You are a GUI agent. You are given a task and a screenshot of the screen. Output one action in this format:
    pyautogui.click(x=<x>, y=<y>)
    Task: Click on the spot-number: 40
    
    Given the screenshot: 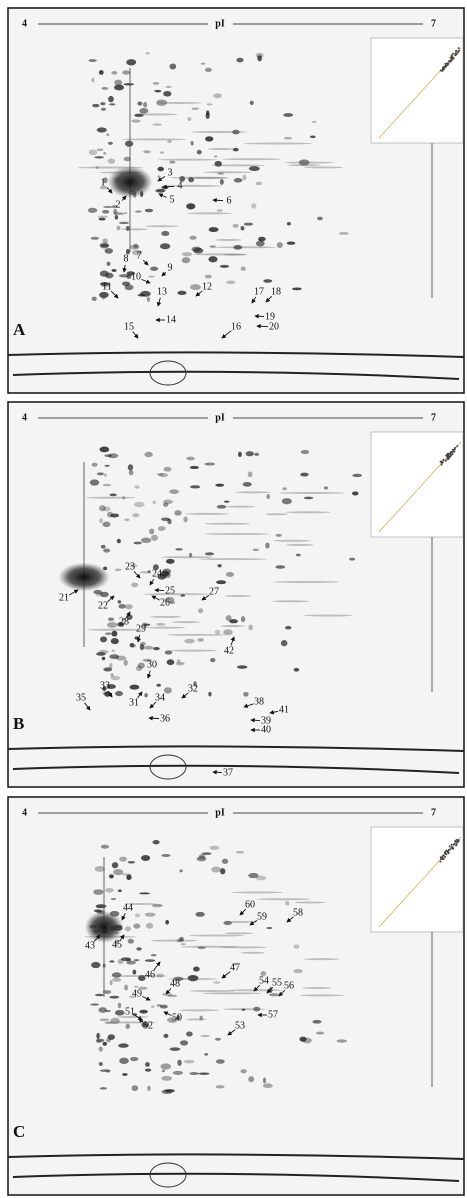 What is the action you would take?
    pyautogui.click(x=266, y=729)
    